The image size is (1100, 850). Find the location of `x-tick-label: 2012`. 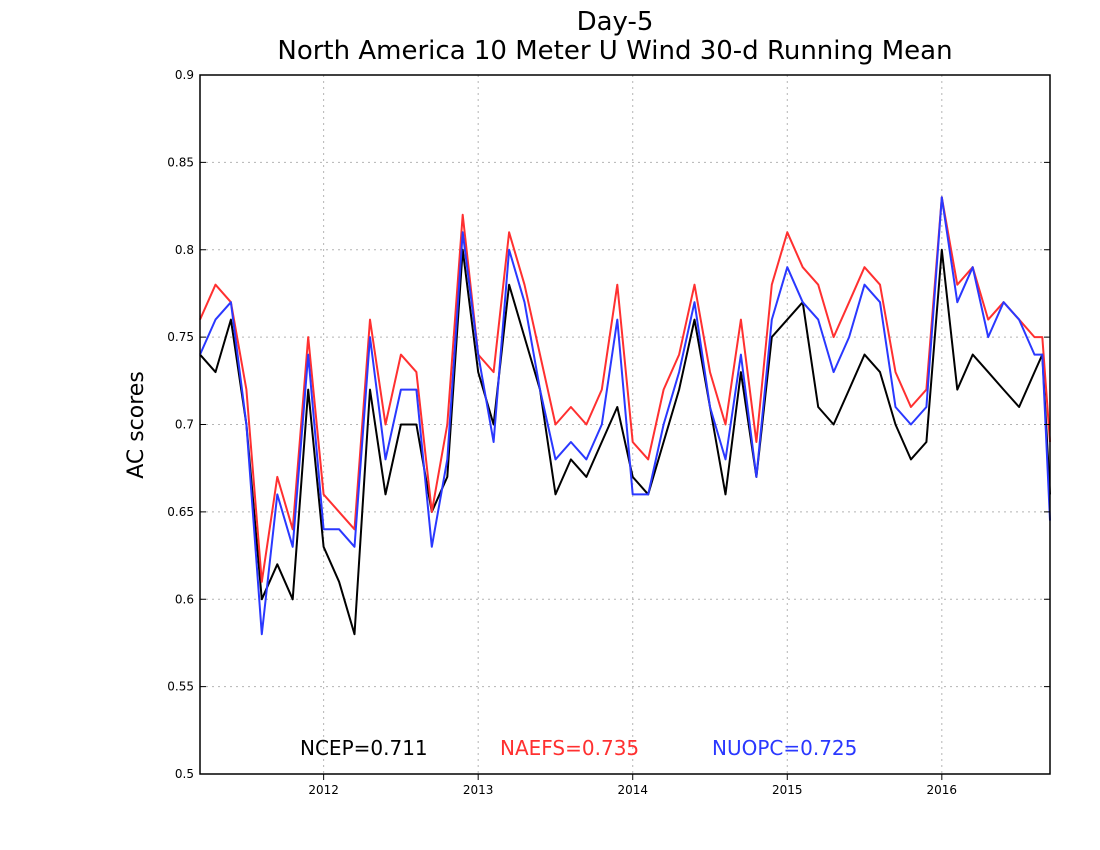

x-tick-label: 2012 is located at coordinates (323, 790).